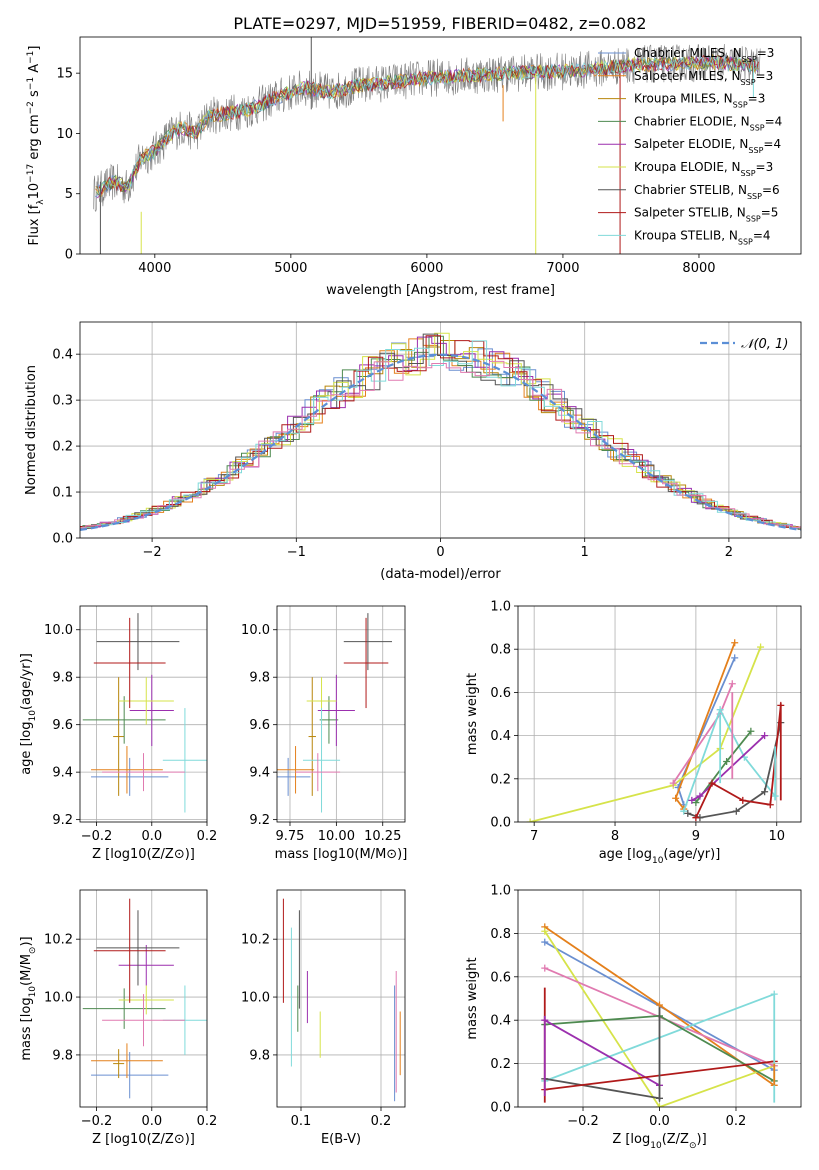 This screenshot has height=1170, width=819. What do you see at coordinates (776, 836) in the screenshot?
I see `x-tick-label: 10` at bounding box center [776, 836].